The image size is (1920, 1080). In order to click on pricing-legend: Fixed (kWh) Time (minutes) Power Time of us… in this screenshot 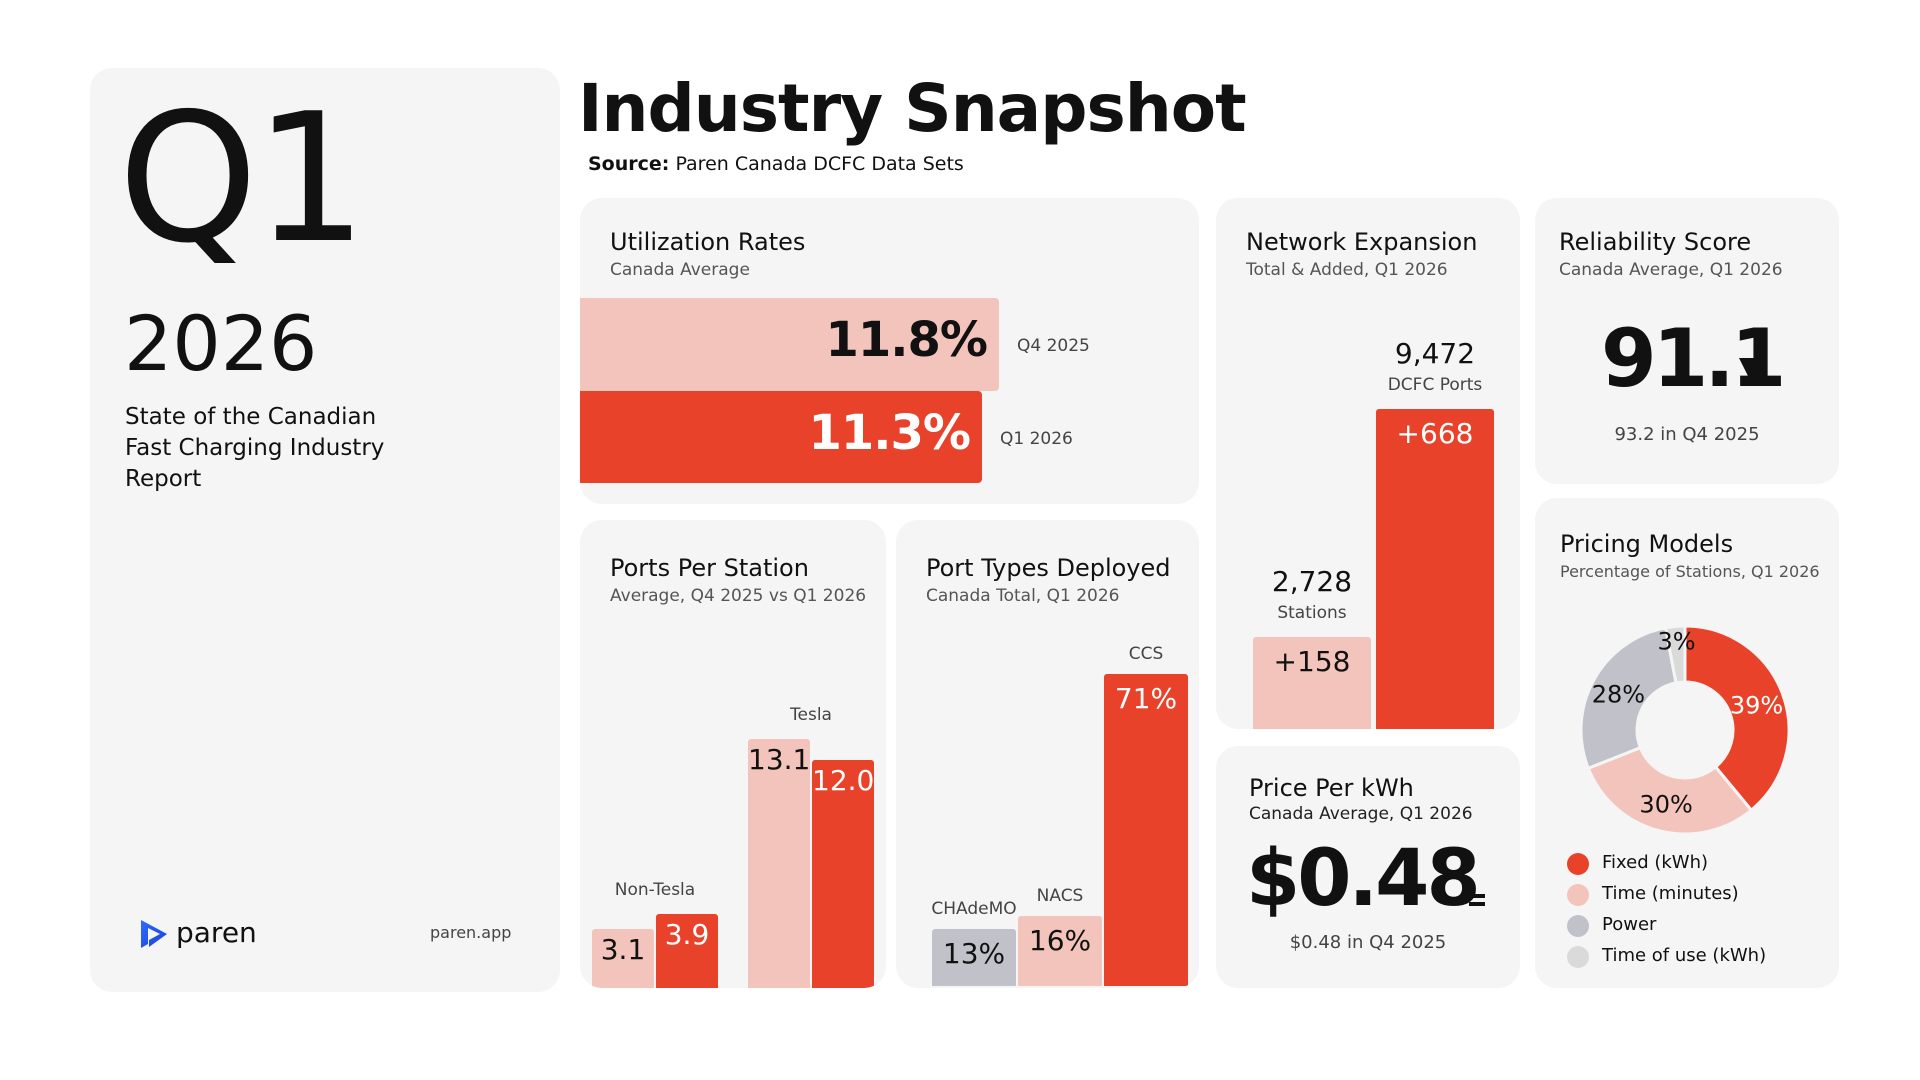, I will do `click(1697, 915)`.